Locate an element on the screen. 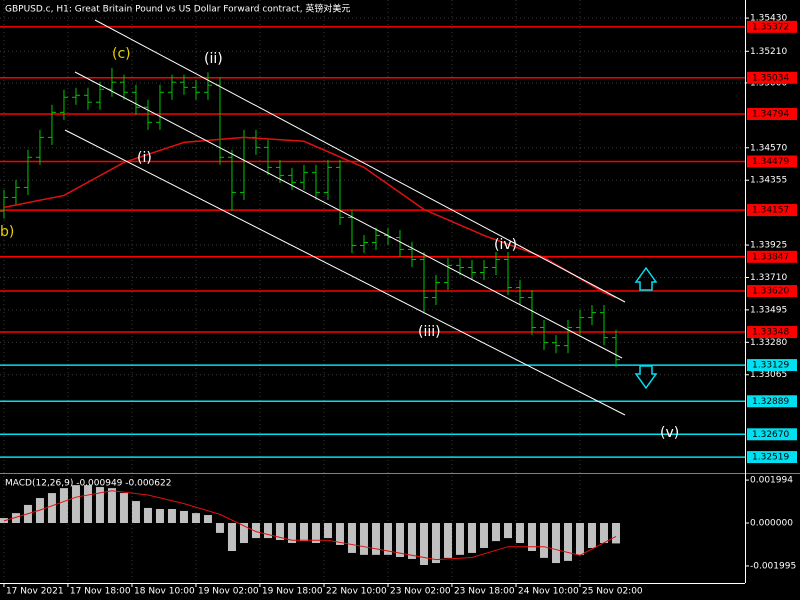 This screenshot has width=800, height=600. level-label: 1.33348 is located at coordinates (770, 333).